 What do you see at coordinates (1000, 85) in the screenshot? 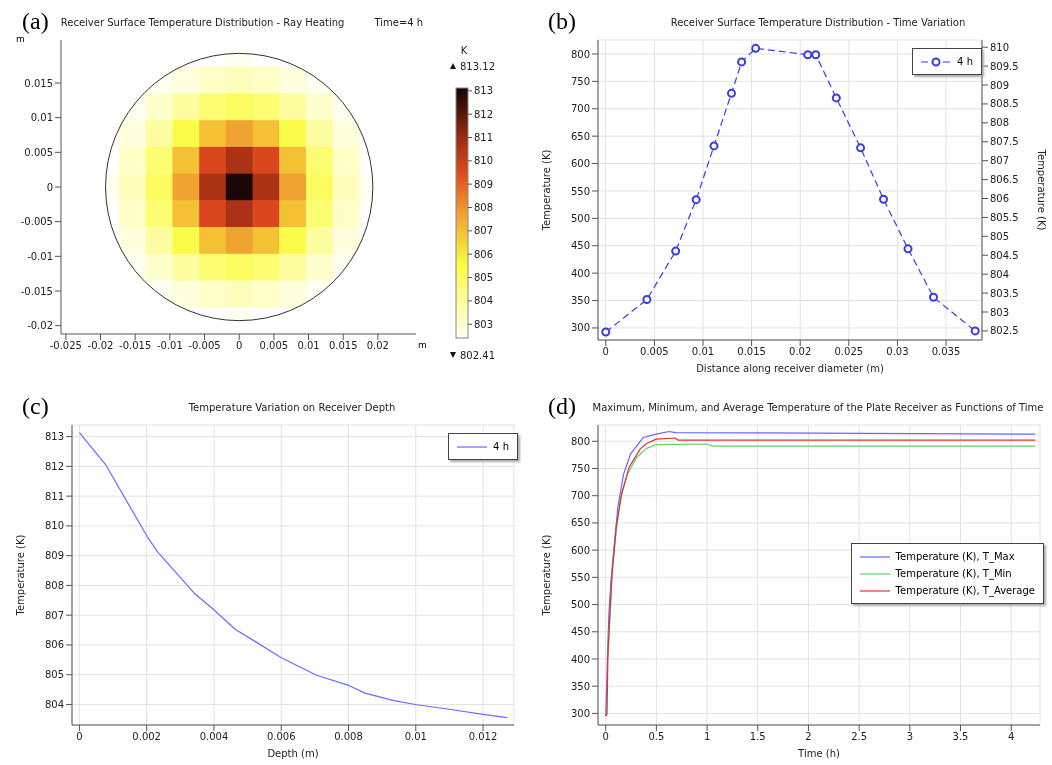
I see `y2-tick-label: 809` at bounding box center [1000, 85].